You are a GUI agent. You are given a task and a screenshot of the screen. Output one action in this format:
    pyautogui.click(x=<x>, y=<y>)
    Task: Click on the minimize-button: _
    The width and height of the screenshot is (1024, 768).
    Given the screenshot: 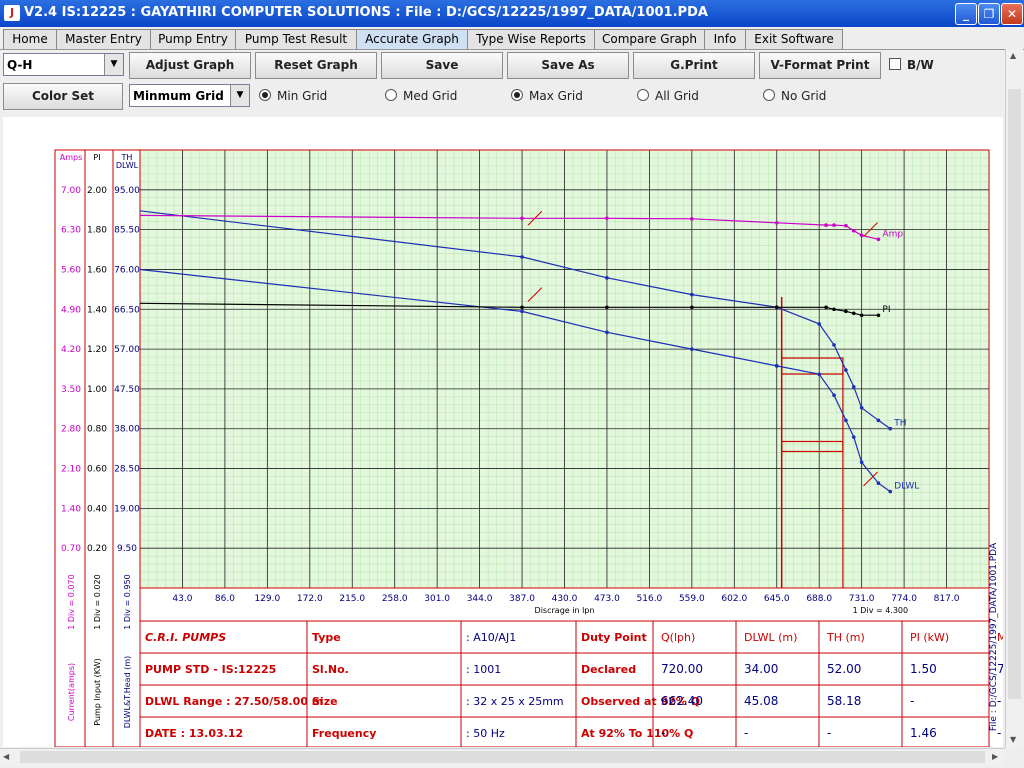 What is the action you would take?
    pyautogui.click(x=966, y=14)
    